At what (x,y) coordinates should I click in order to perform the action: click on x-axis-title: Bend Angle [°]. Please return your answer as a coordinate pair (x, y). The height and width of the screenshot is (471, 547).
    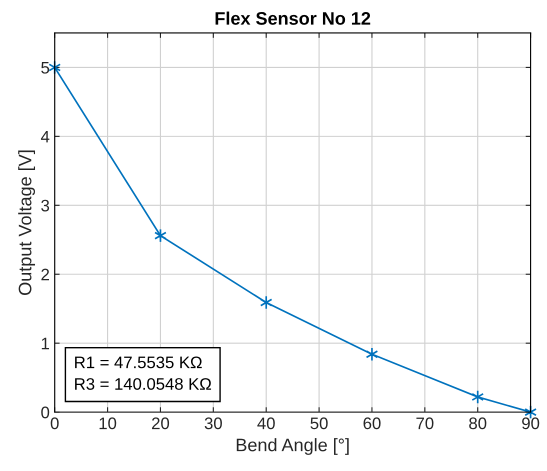
    Looking at the image, I should click on (292, 446).